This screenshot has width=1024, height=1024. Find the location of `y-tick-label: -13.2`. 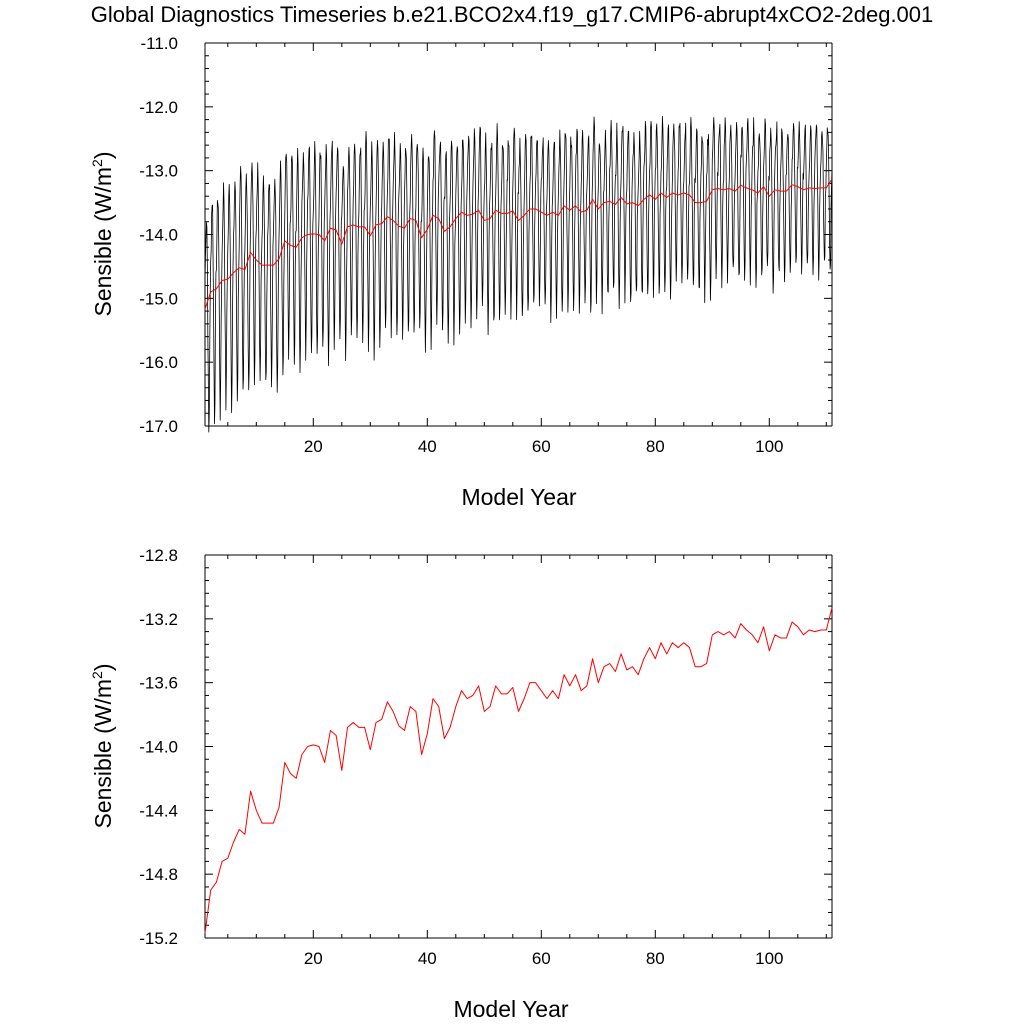

y-tick-label: -13.2 is located at coordinates (158, 619).